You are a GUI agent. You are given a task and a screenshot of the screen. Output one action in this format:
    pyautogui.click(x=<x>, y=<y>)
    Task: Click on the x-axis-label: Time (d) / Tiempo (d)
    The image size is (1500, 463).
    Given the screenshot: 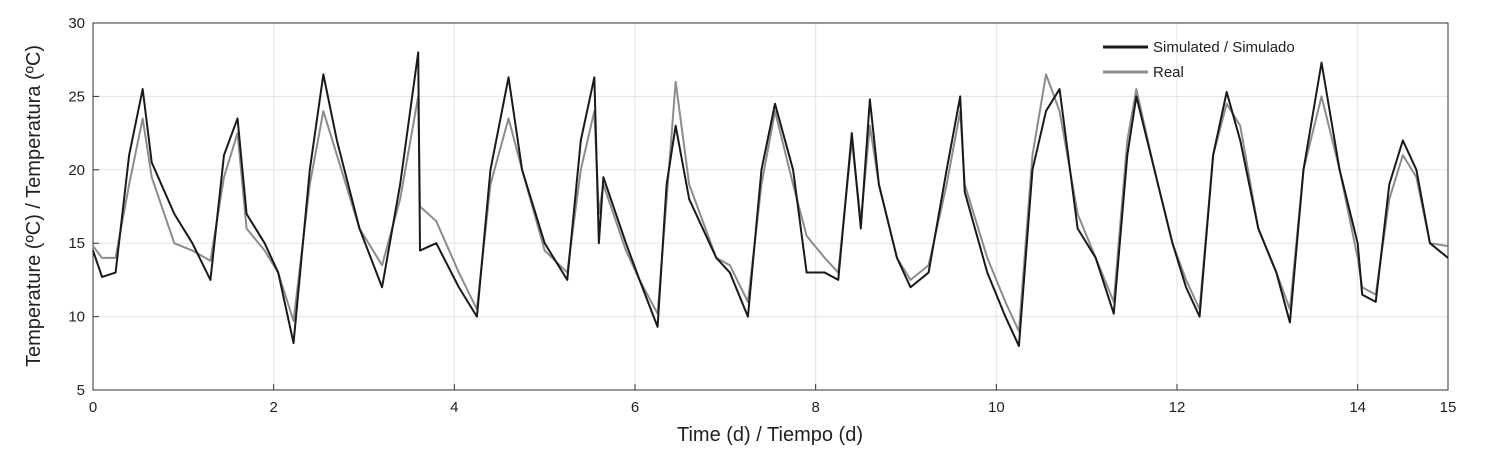 What is the action you would take?
    pyautogui.click(x=770, y=435)
    